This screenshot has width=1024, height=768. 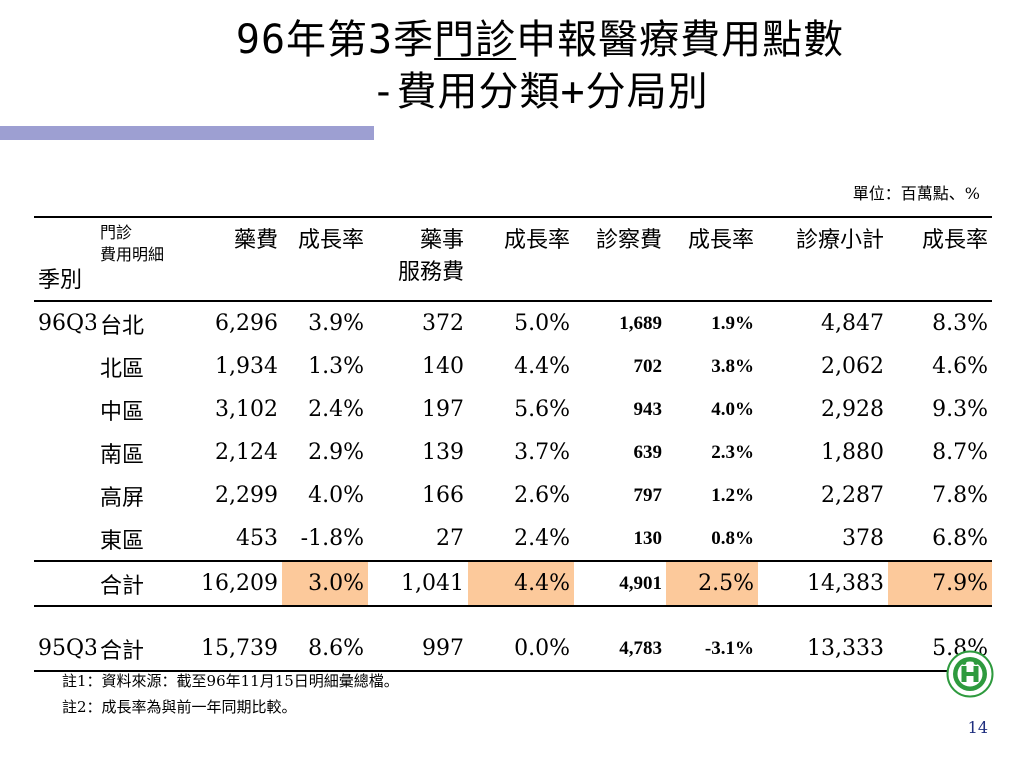 What do you see at coordinates (418, 259) in the screenshot?
I see `header-pharm: 藥事服務費` at bounding box center [418, 259].